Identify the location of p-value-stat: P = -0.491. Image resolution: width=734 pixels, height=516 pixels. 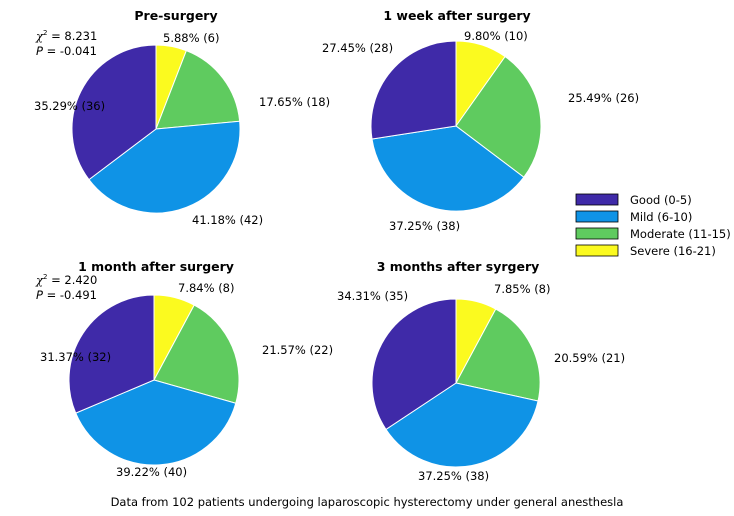
(66, 295).